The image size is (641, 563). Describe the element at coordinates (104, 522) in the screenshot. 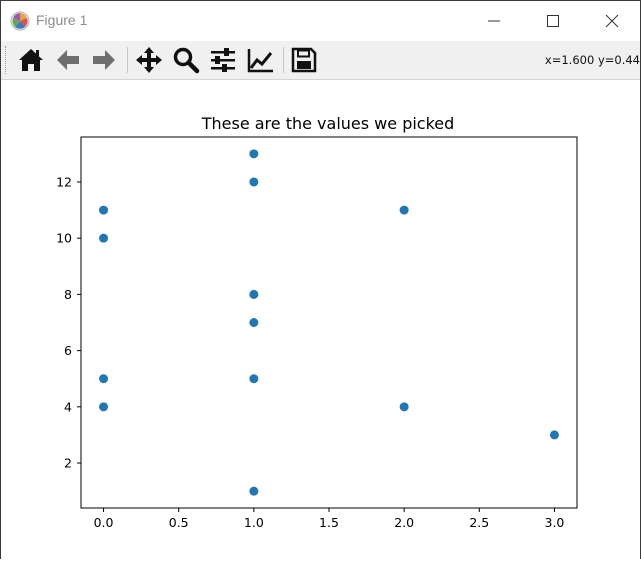

I see `x-tick-label: 0.0` at that location.